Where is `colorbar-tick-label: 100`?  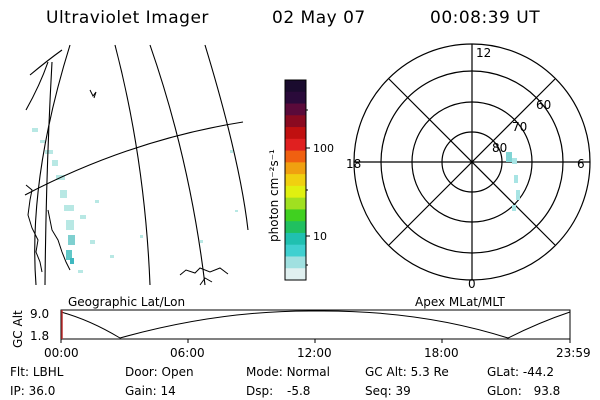 colorbar-tick-label: 100 is located at coordinates (323, 148).